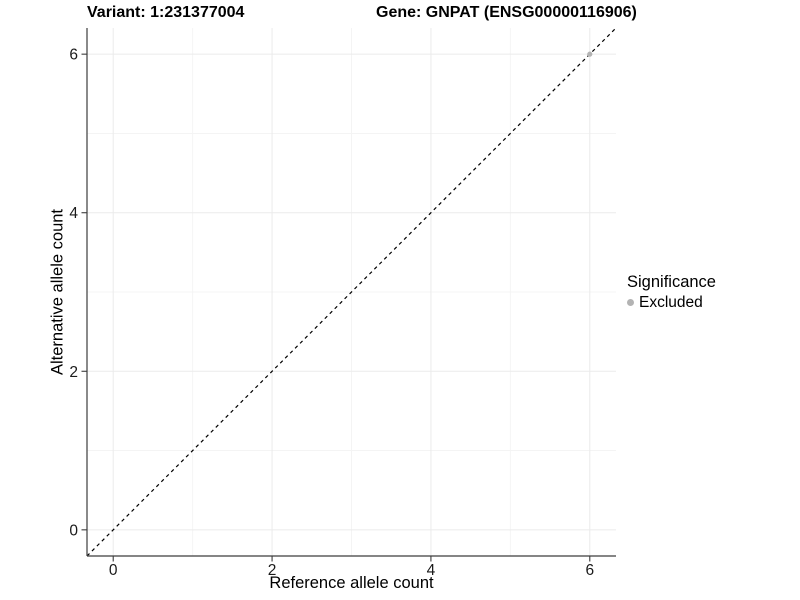  What do you see at coordinates (671, 291) in the screenshot?
I see `legend: Significance Excluded` at bounding box center [671, 291].